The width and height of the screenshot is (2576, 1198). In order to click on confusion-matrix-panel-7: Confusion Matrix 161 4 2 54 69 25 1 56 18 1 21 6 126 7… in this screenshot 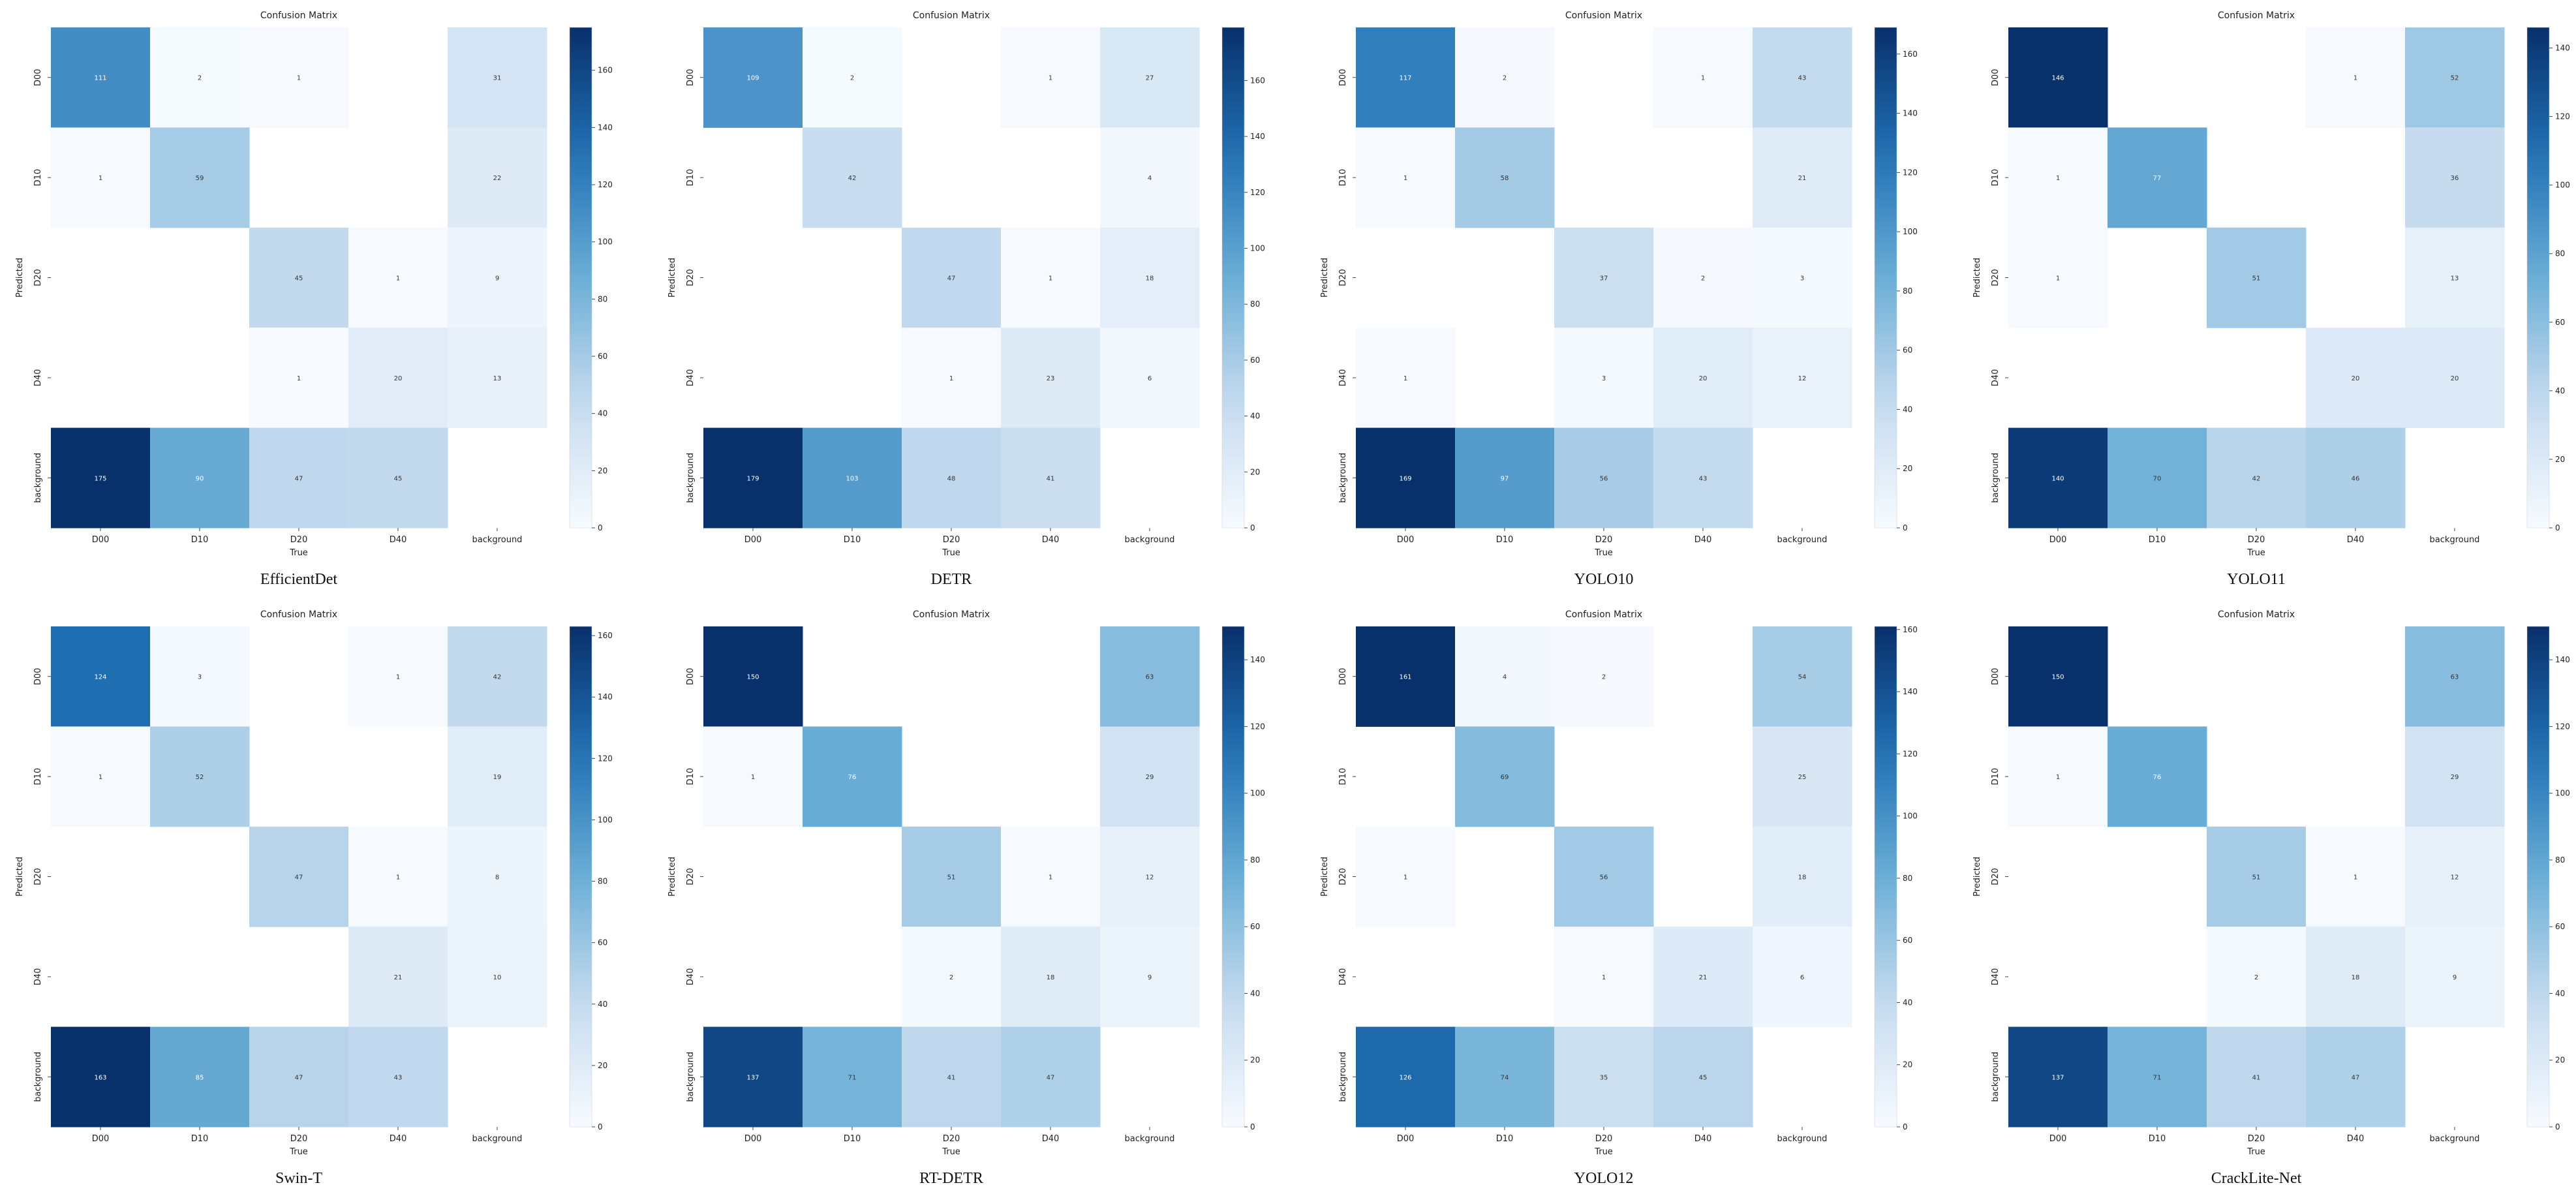, I will do `click(1619, 883)`.